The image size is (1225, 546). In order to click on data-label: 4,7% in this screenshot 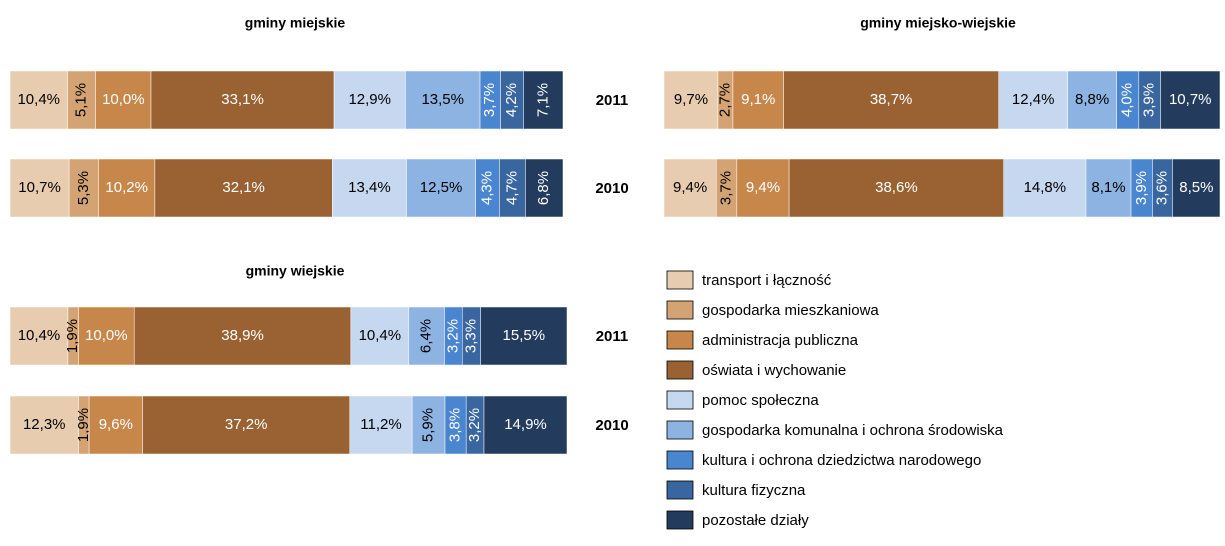, I will do `click(511, 188)`.